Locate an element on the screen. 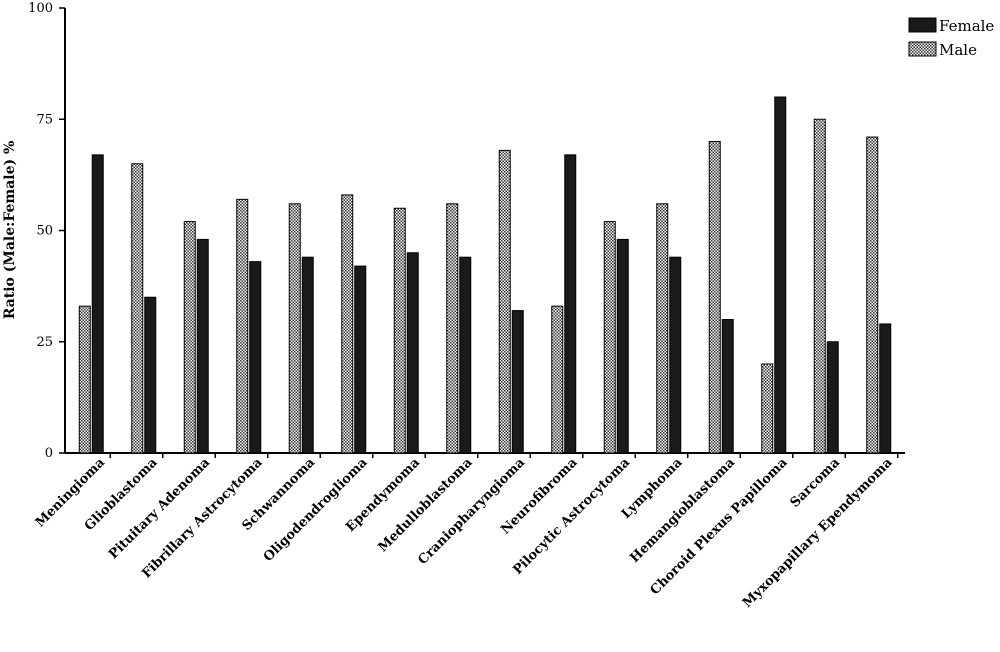 This screenshot has height=652, width=1000. y-tick-label: 25 is located at coordinates (44, 342).